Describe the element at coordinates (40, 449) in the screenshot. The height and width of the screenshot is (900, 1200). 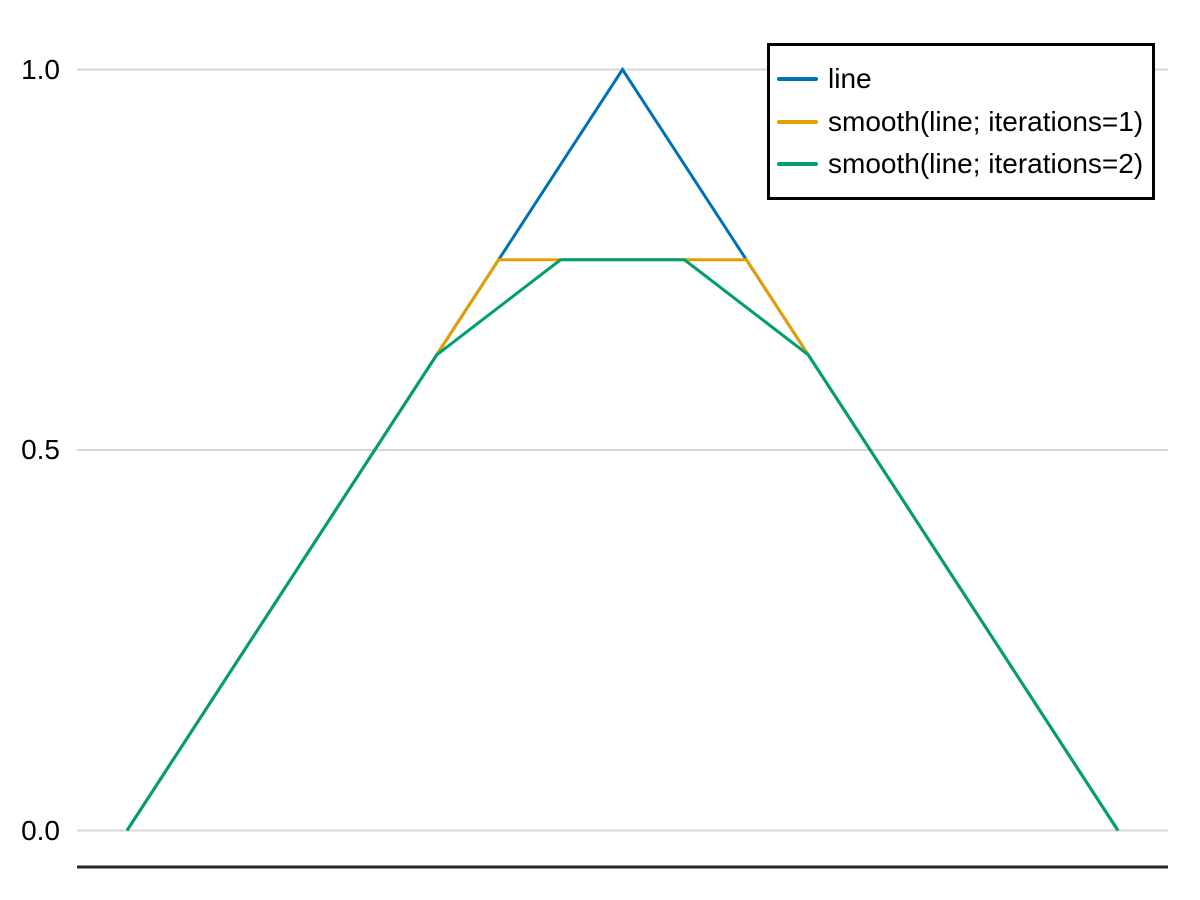
I see `y-tick-label: 0.5` at that location.